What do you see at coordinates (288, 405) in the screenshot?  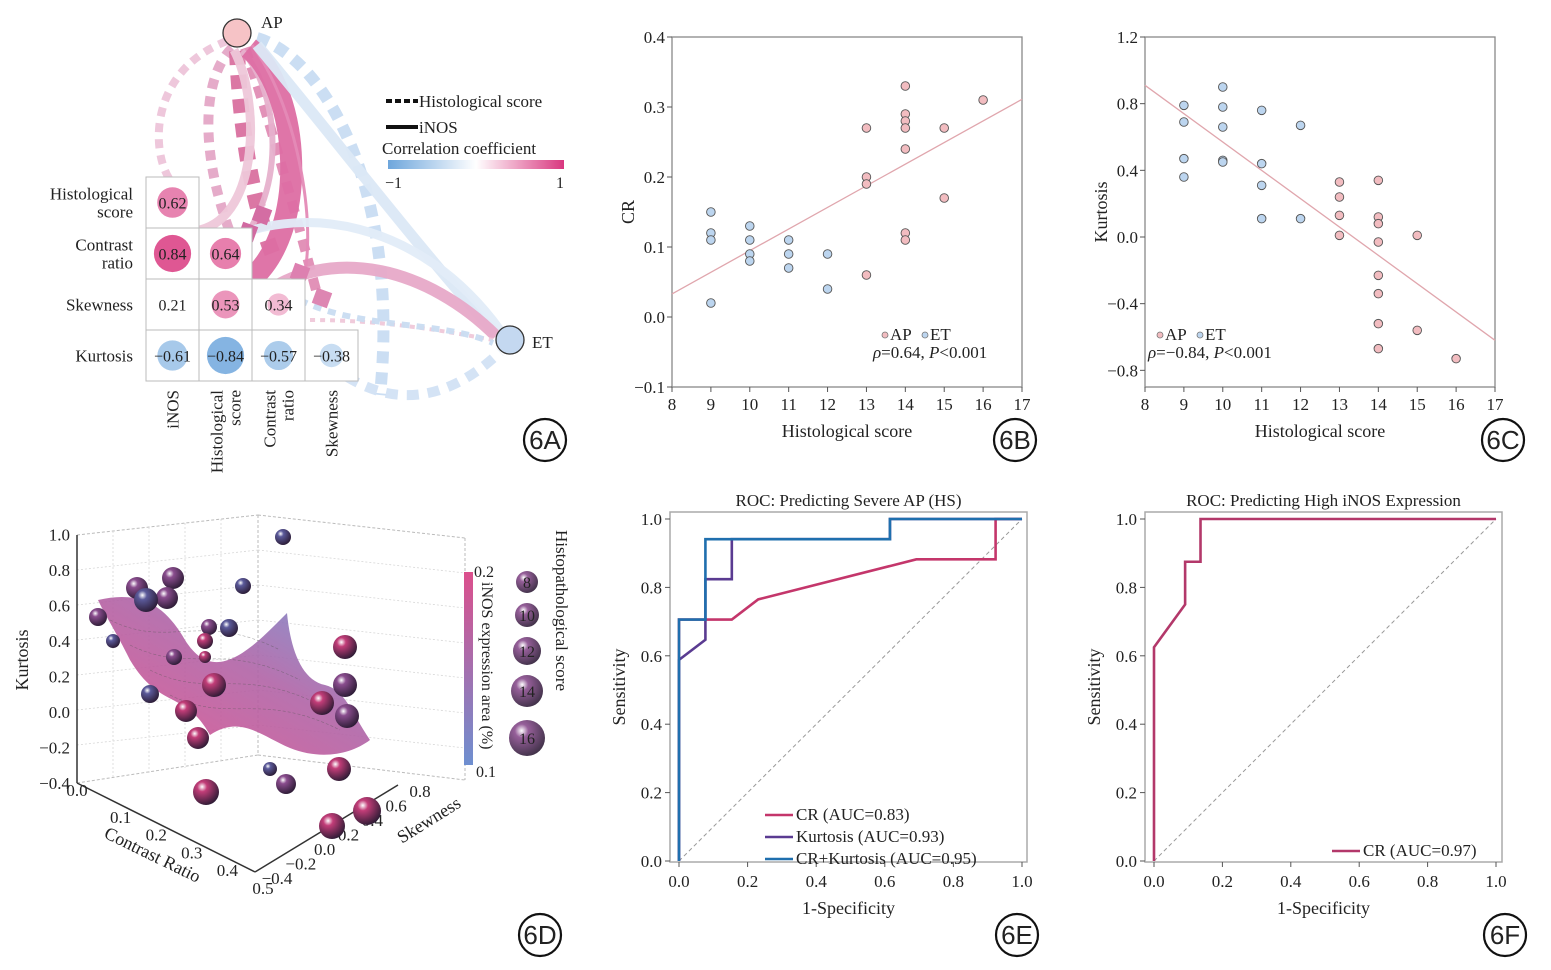 I see `column-label-line: ratio` at bounding box center [288, 405].